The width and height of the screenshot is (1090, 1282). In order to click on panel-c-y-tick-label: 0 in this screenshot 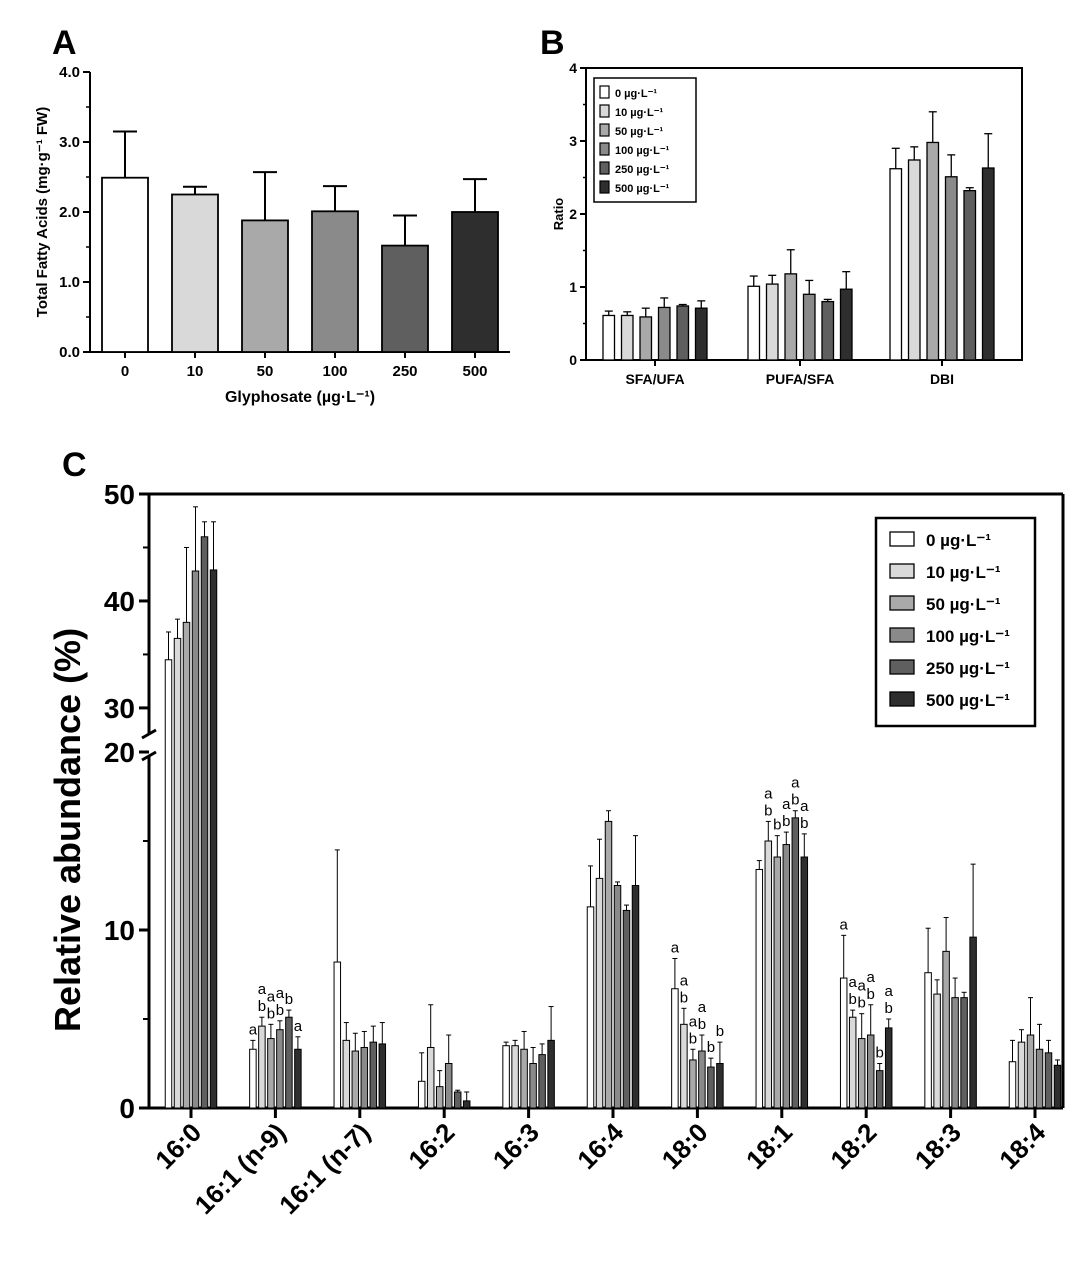, I will do `click(127, 1108)`.